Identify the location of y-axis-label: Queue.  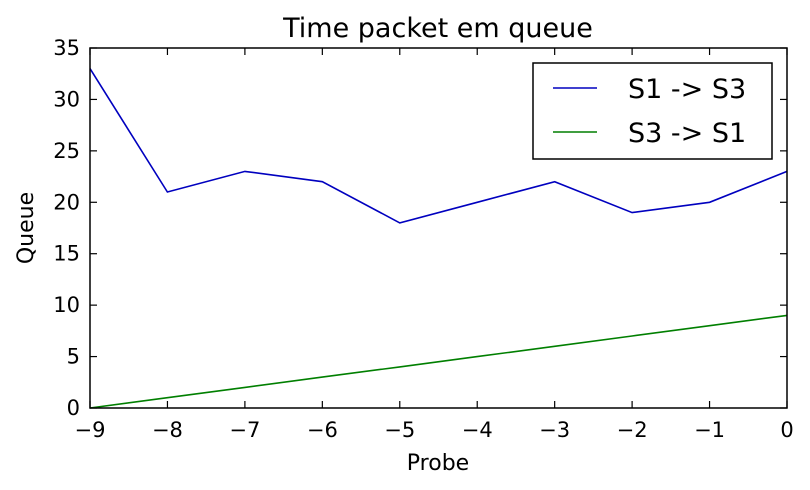
(26, 228).